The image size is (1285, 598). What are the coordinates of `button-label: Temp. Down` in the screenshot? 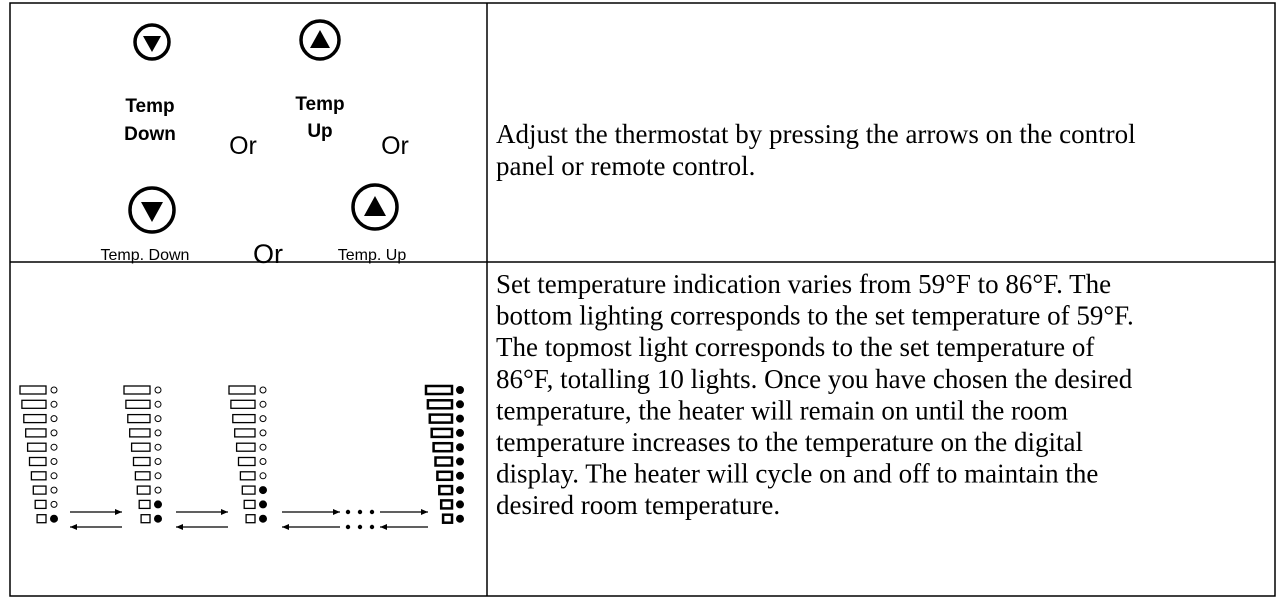 It's located at (145, 255).